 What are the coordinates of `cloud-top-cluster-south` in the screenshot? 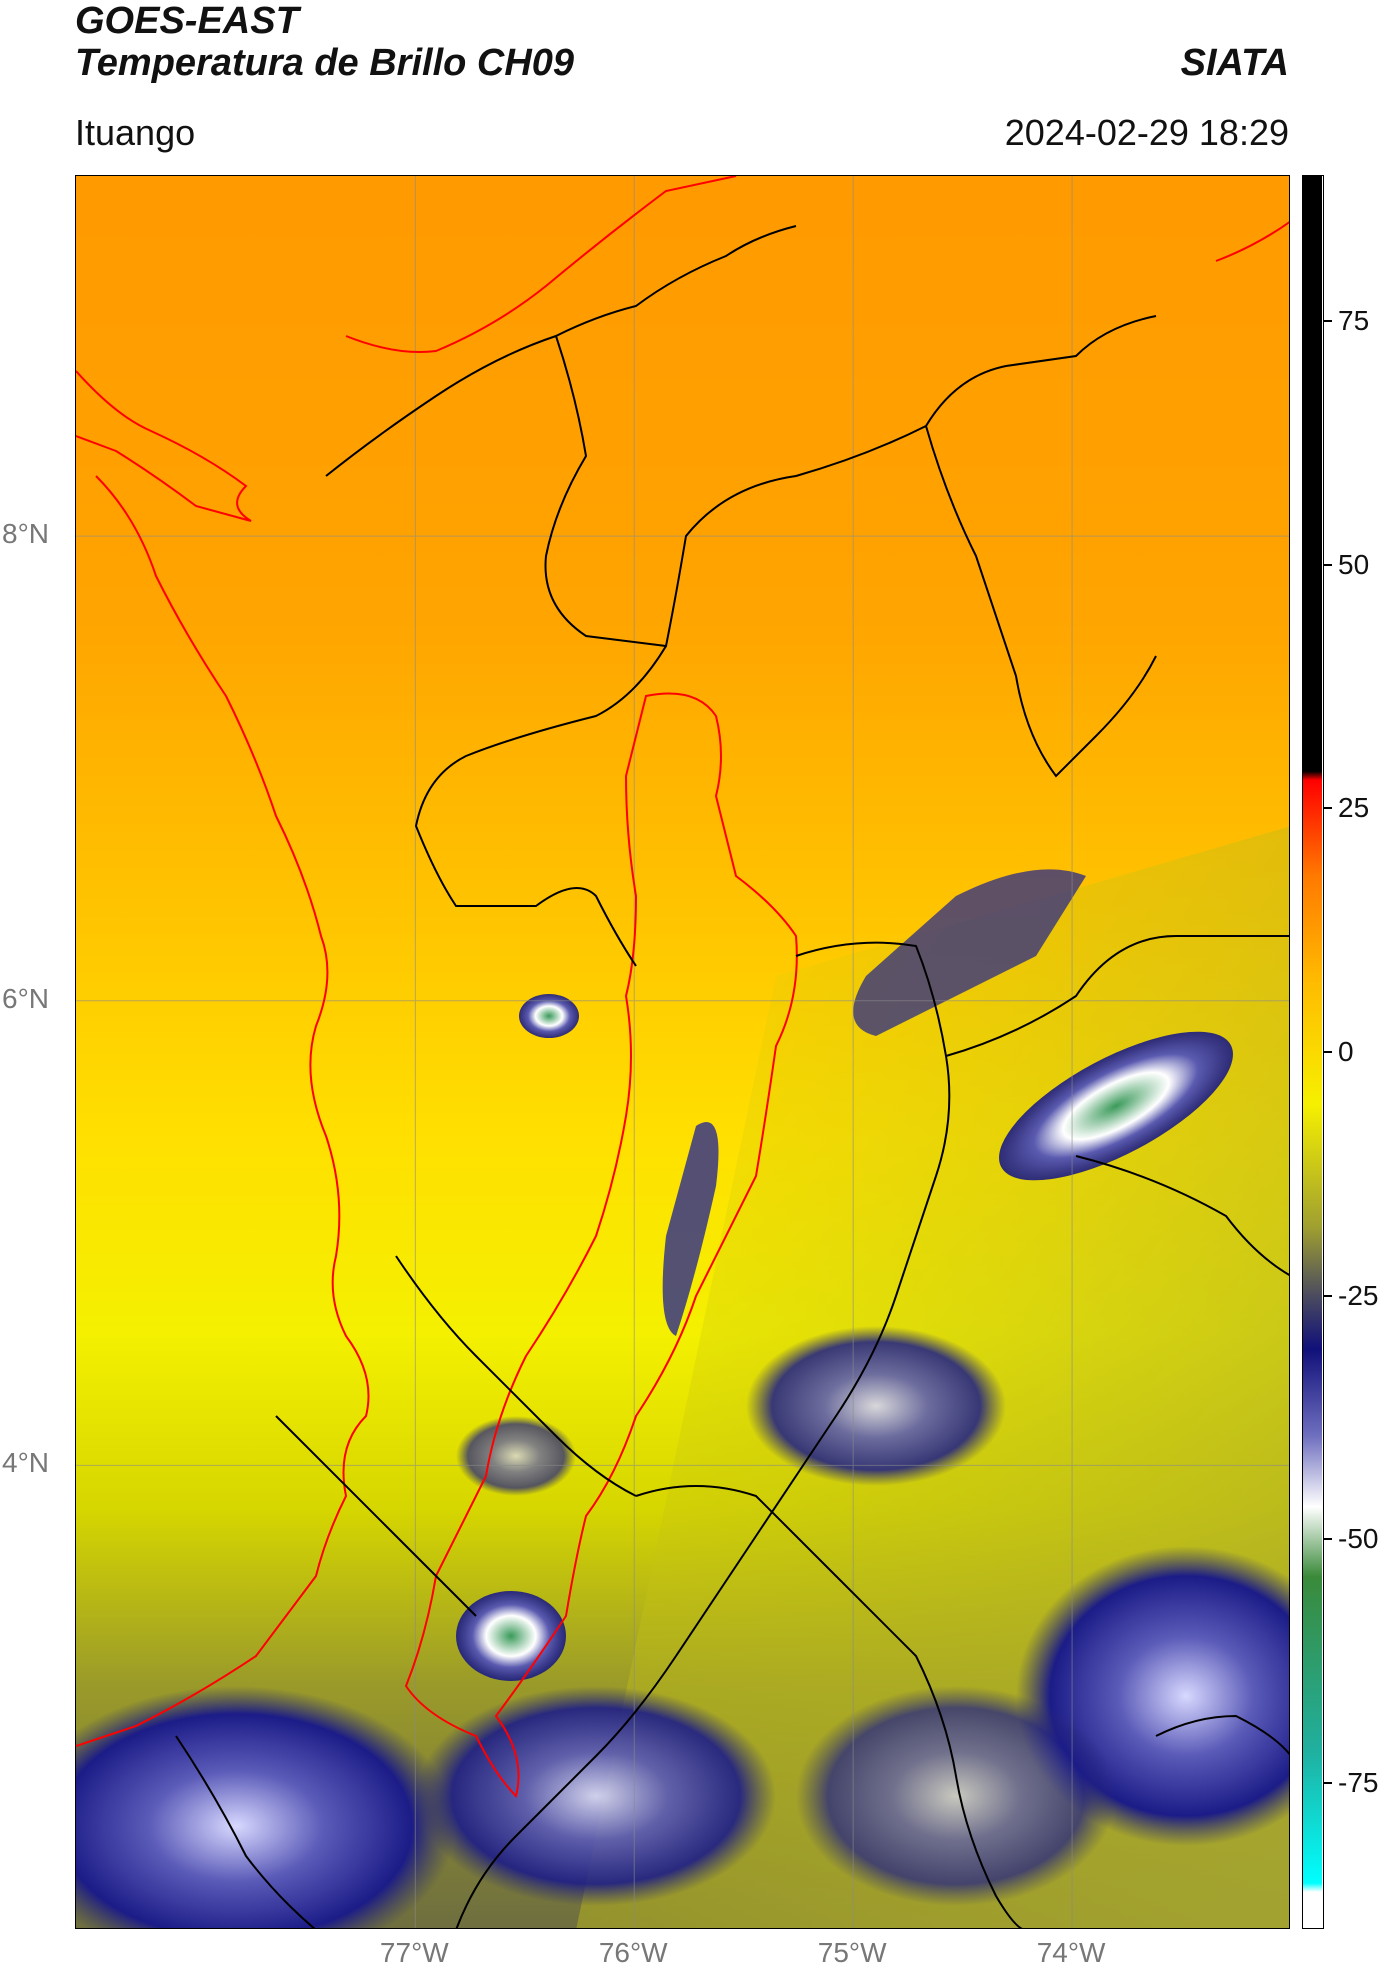 It's located at (511, 1636).